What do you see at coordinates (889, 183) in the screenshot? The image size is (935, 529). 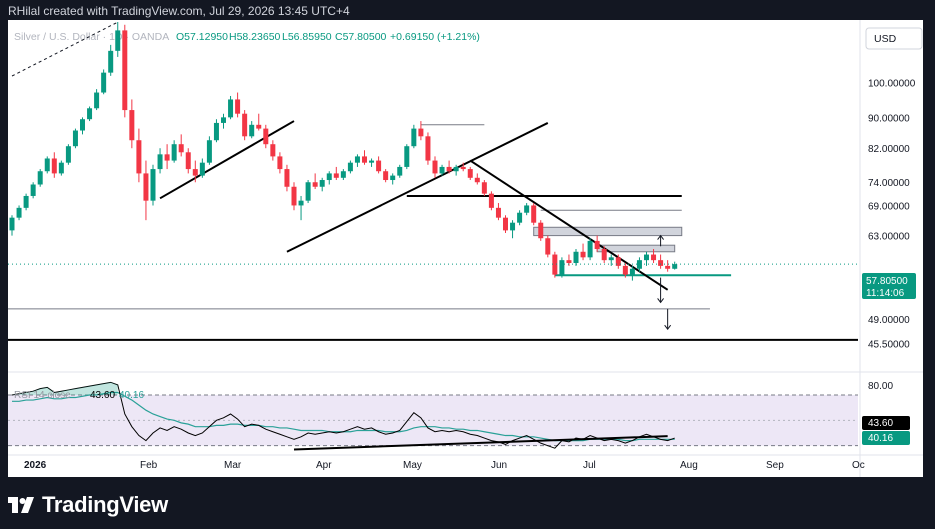 I see `price-axis-label-3: 74.00000` at bounding box center [889, 183].